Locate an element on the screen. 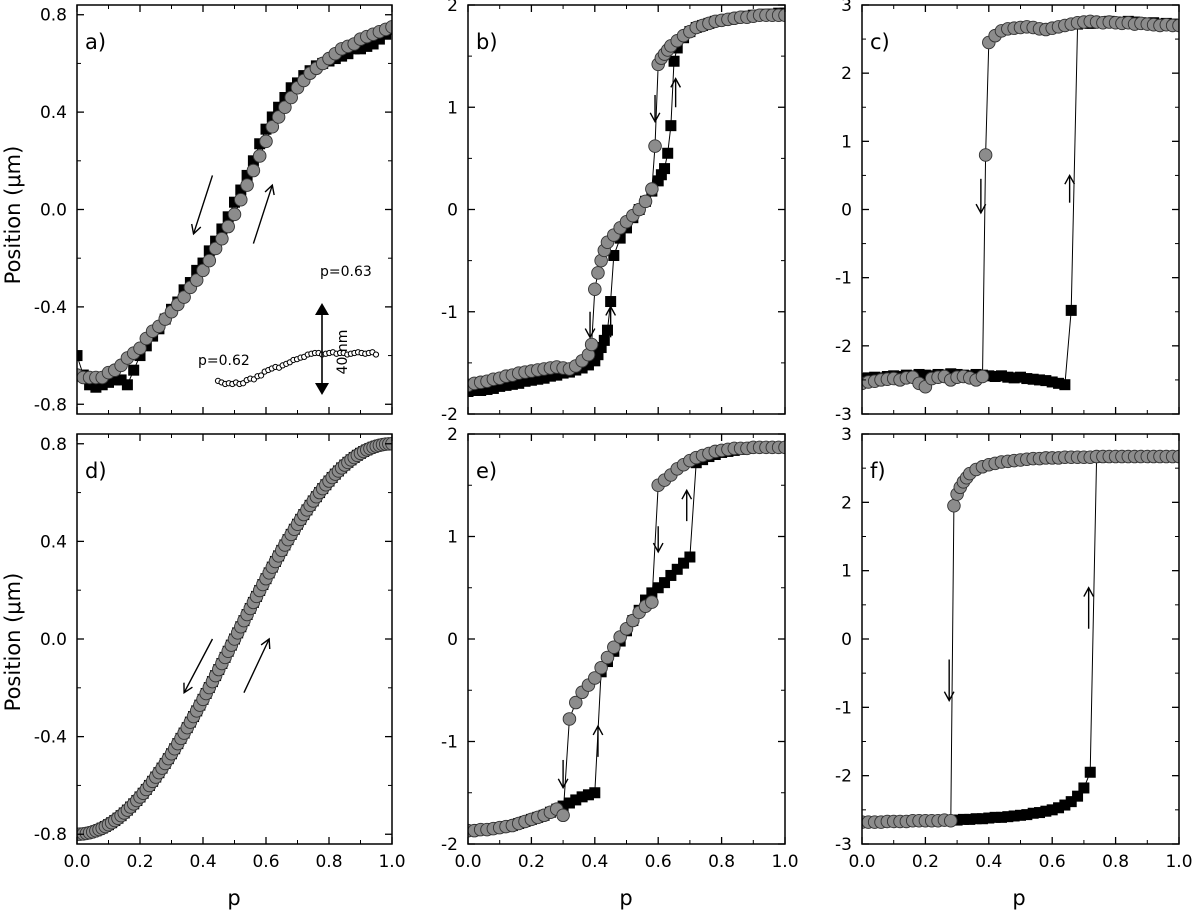 Image resolution: width=1194 pixels, height=920 pixels. panel-4: 0.0 0.2 0.4 0.6 0.8 1.0 -0.8 -0.4 0.0 0.4 0.8 d) is located at coordinates (220, 652).